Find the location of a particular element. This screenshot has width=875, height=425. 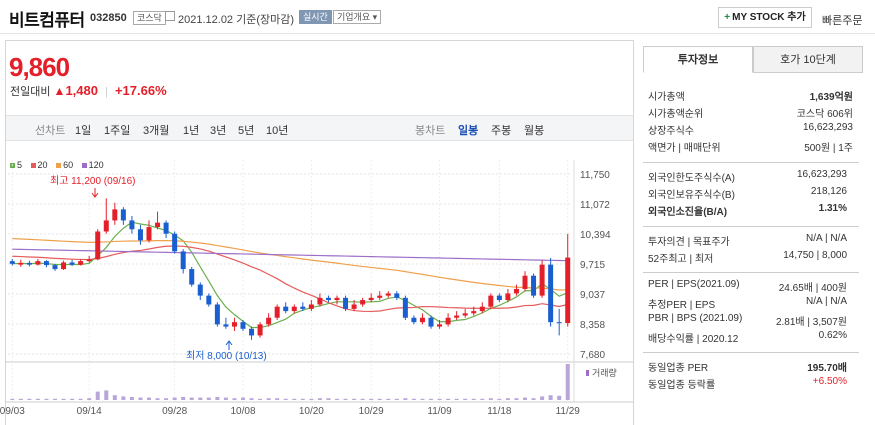

tab-orderbook: 호가 10단계 is located at coordinates (808, 59).